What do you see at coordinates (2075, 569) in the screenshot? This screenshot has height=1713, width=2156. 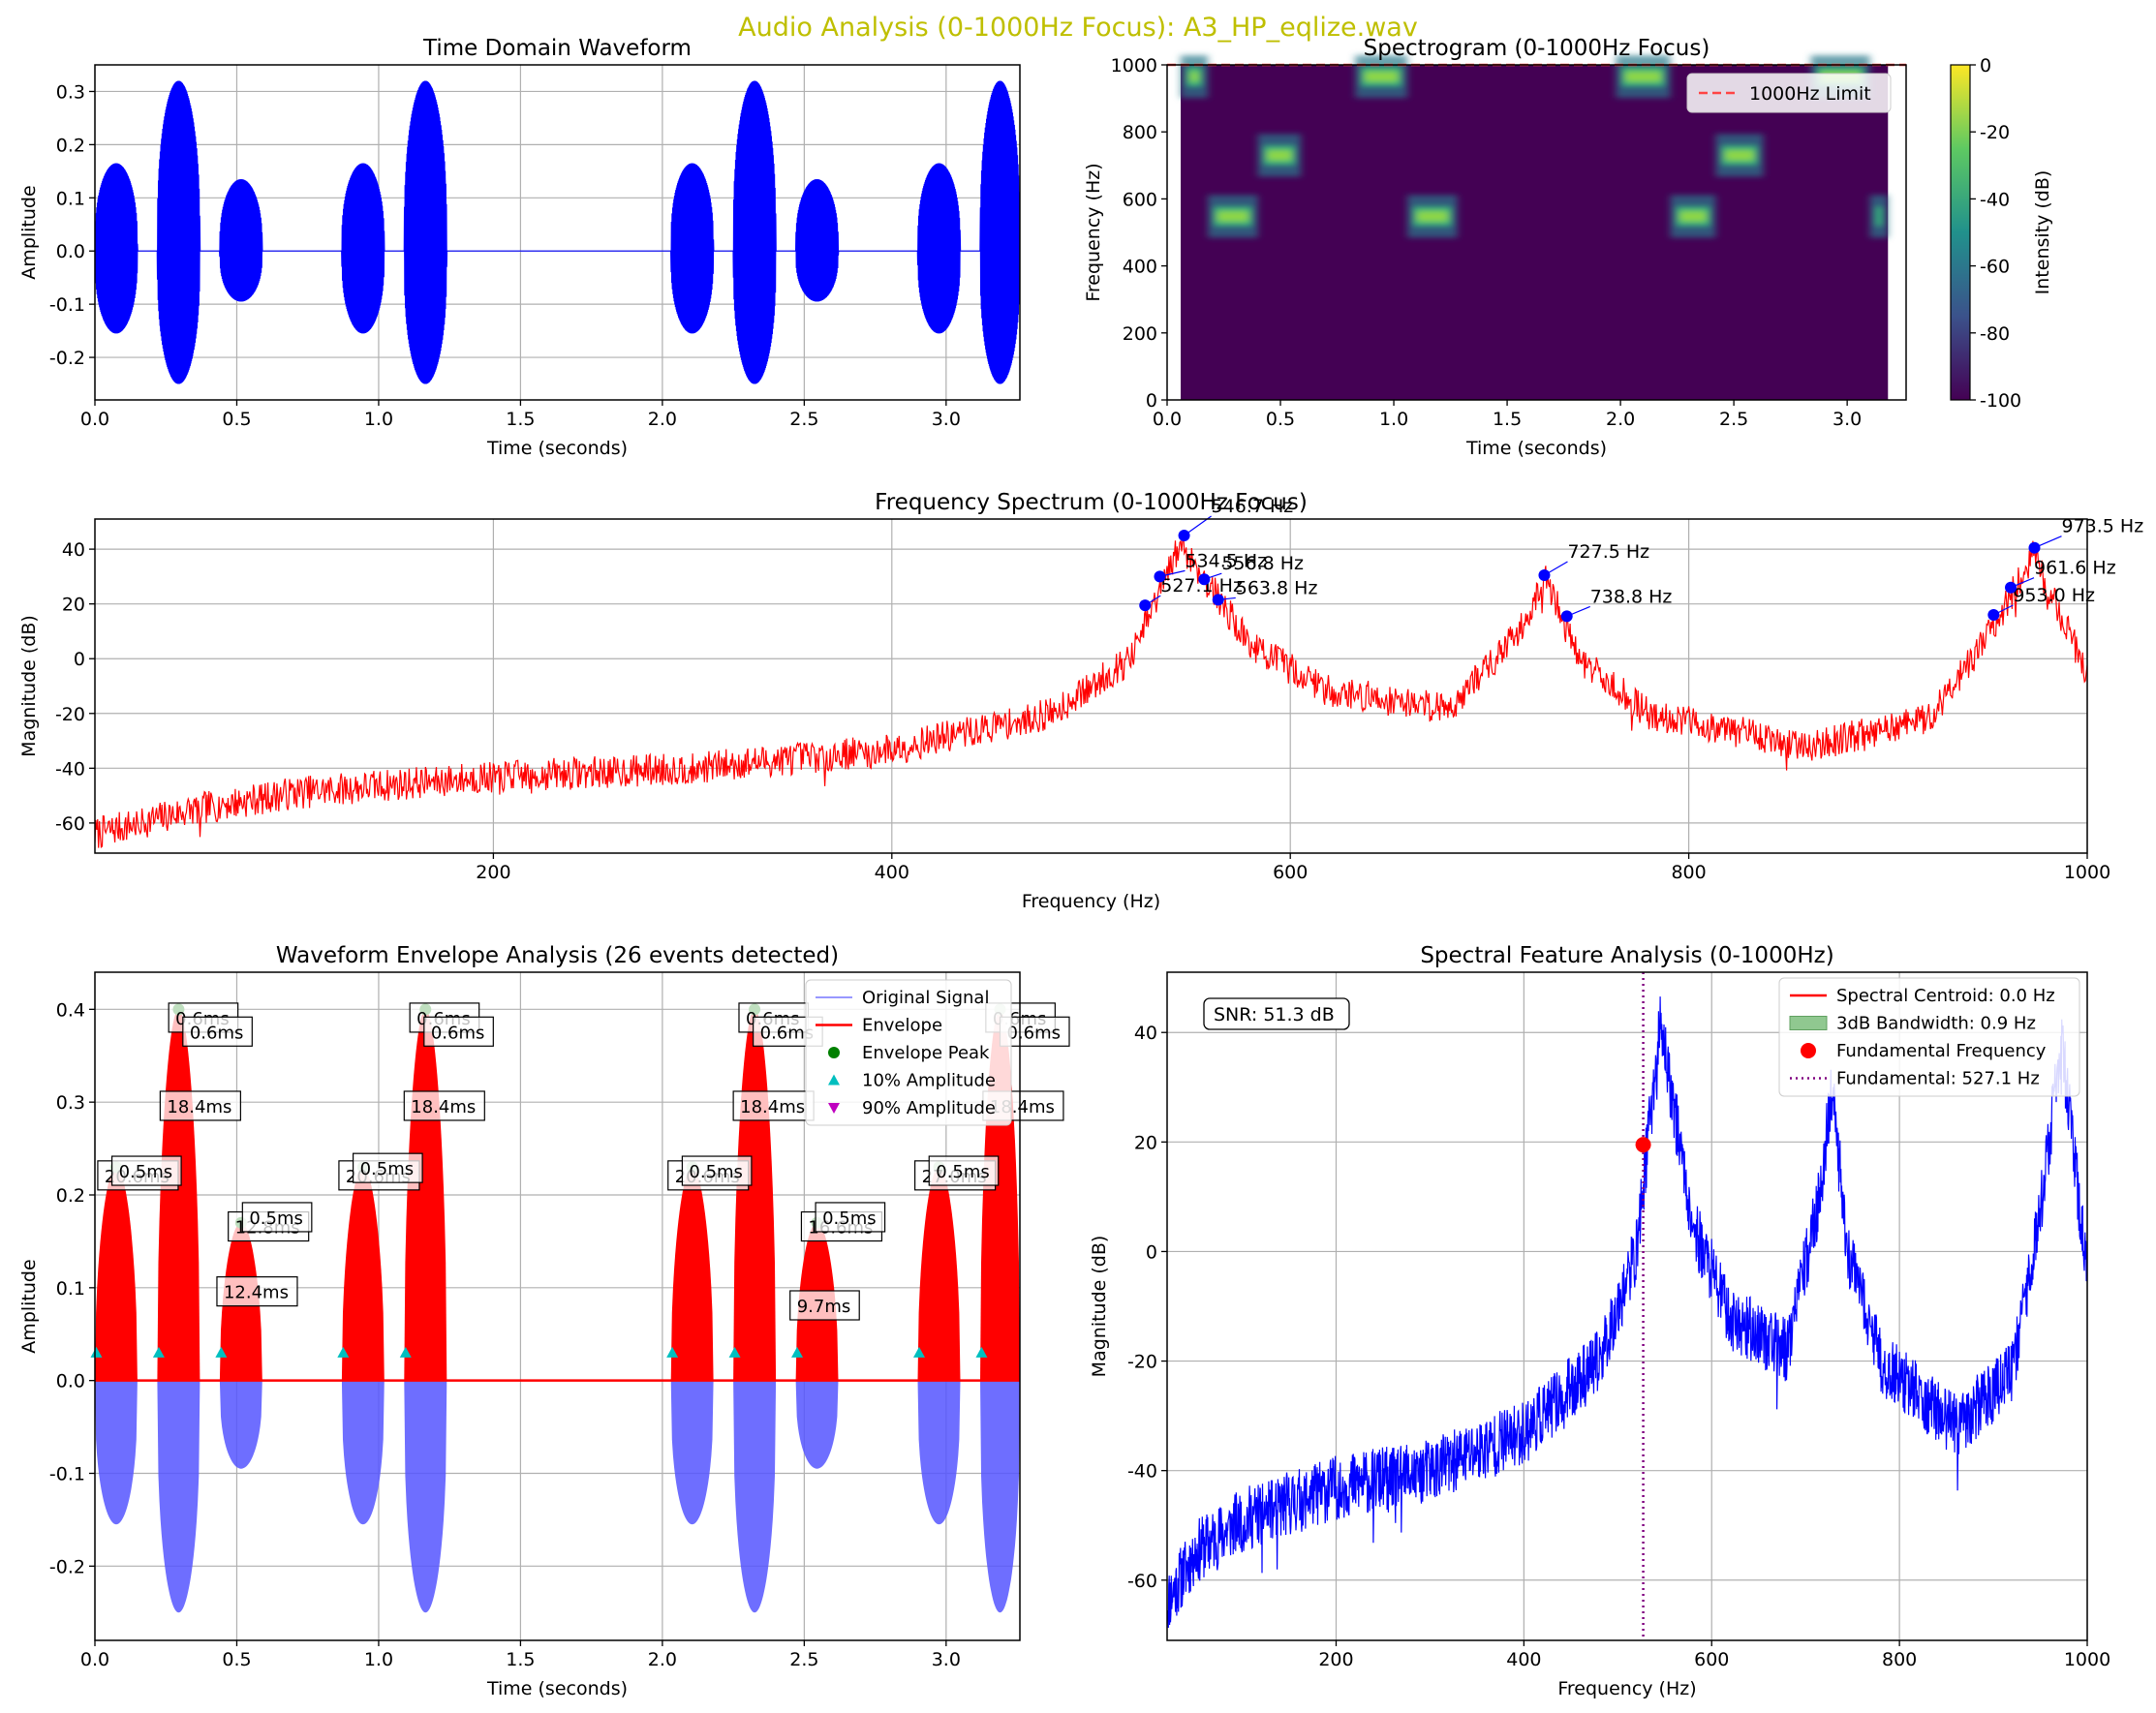 I see `spectrum-peak-label: 961.6 Hz` at bounding box center [2075, 569].